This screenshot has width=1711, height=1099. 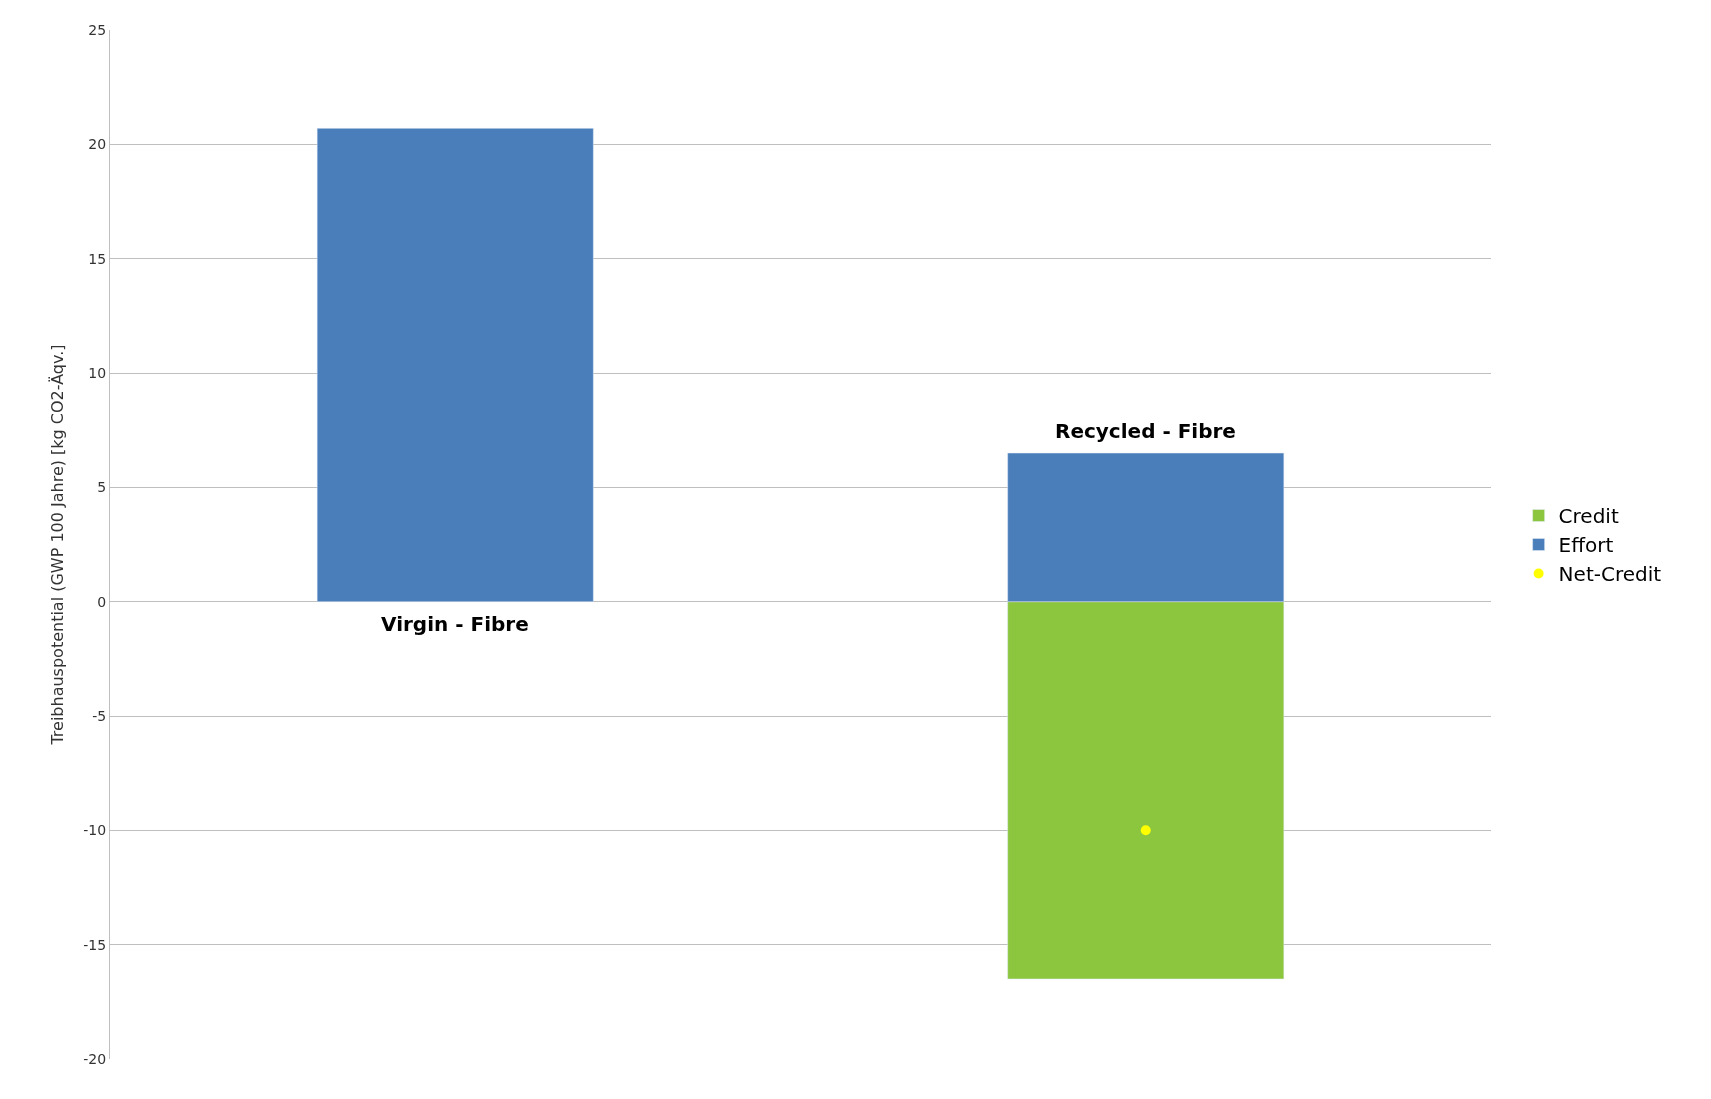 What do you see at coordinates (97, 372) in the screenshot?
I see `y-tick-label: 10` at bounding box center [97, 372].